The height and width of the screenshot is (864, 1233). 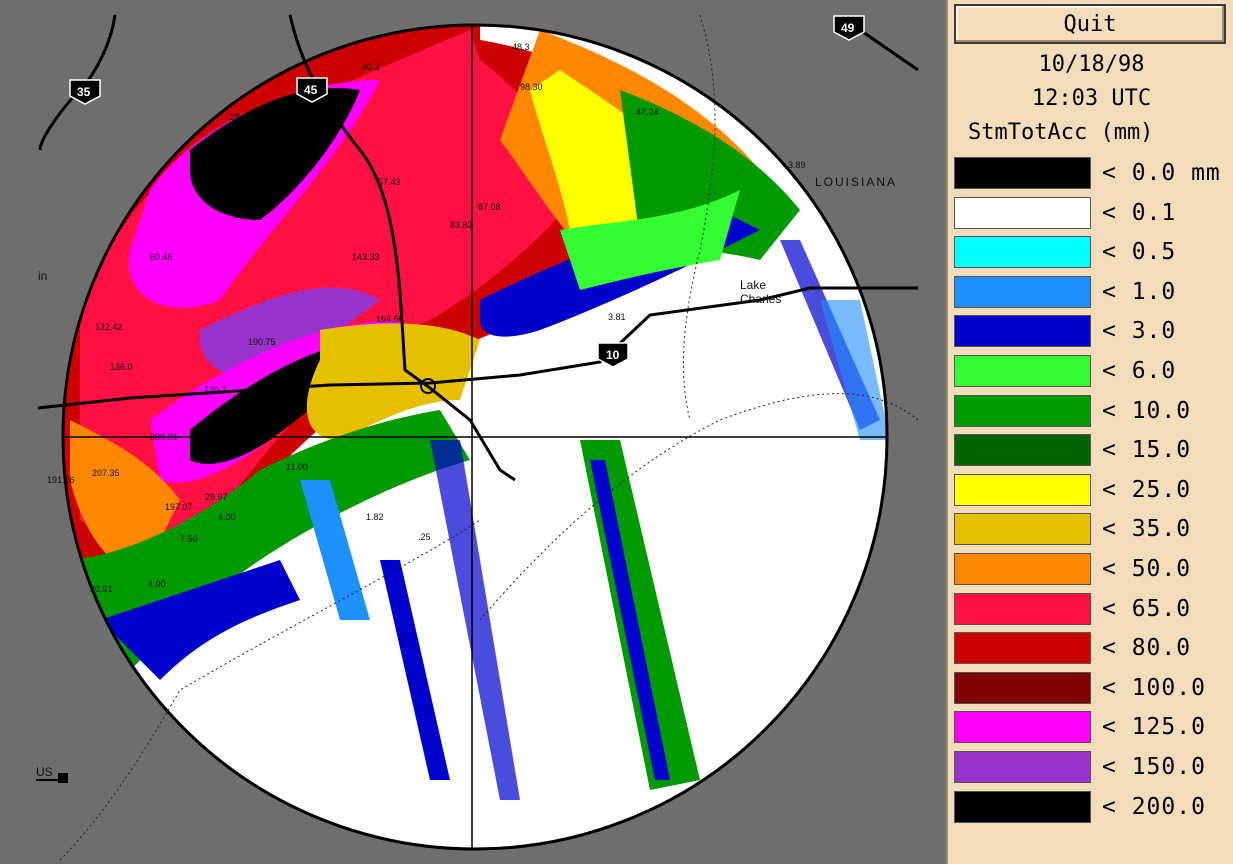 I want to click on svg-text: 190.75, so click(x=262, y=342).